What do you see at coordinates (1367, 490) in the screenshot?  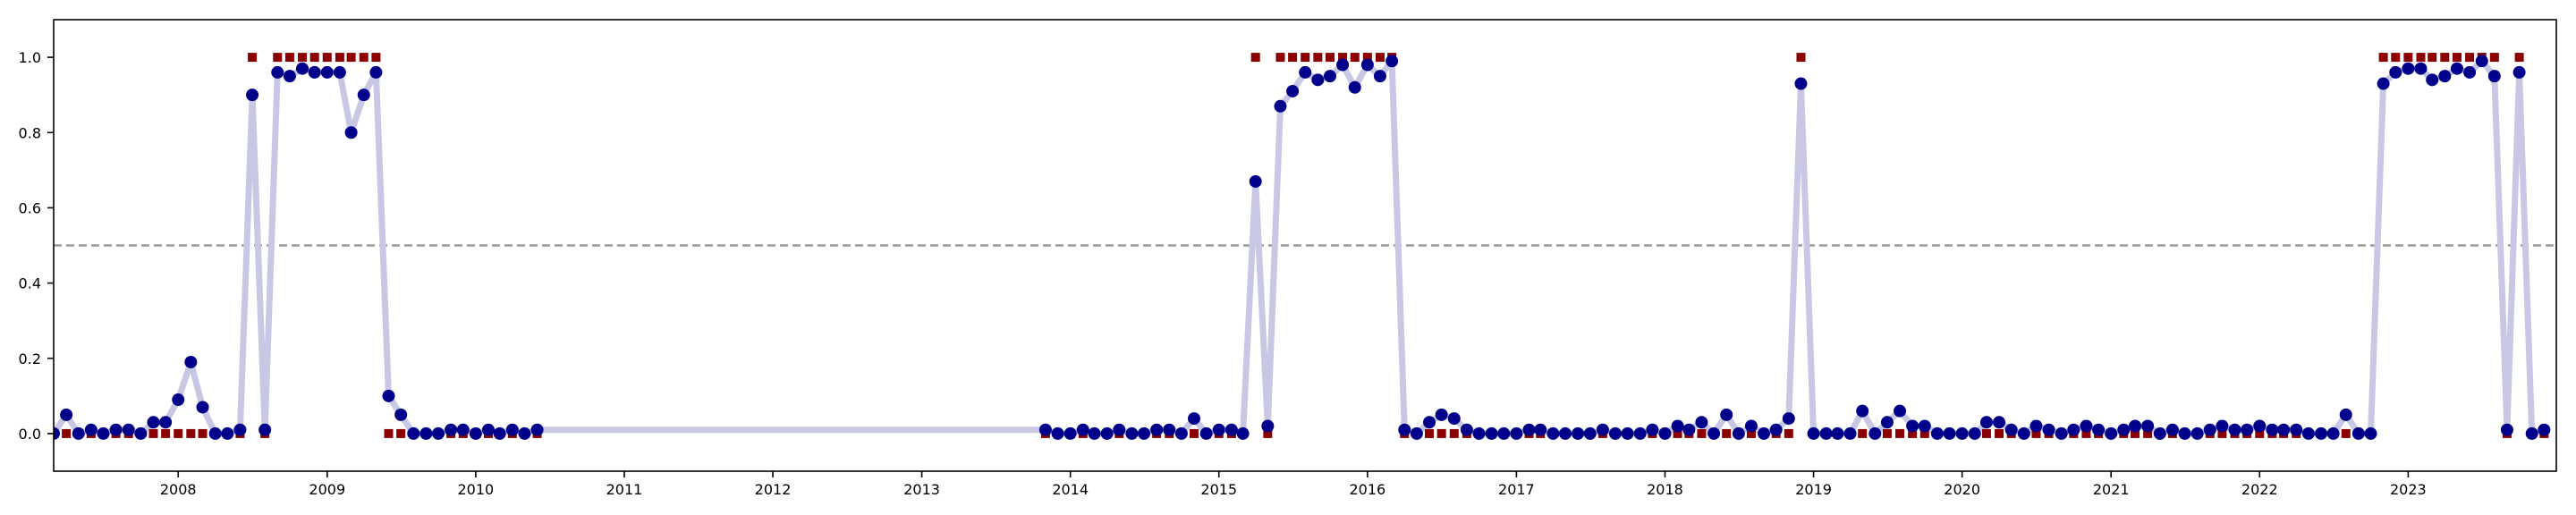 I see `x-tick-label-8: 2016` at bounding box center [1367, 490].